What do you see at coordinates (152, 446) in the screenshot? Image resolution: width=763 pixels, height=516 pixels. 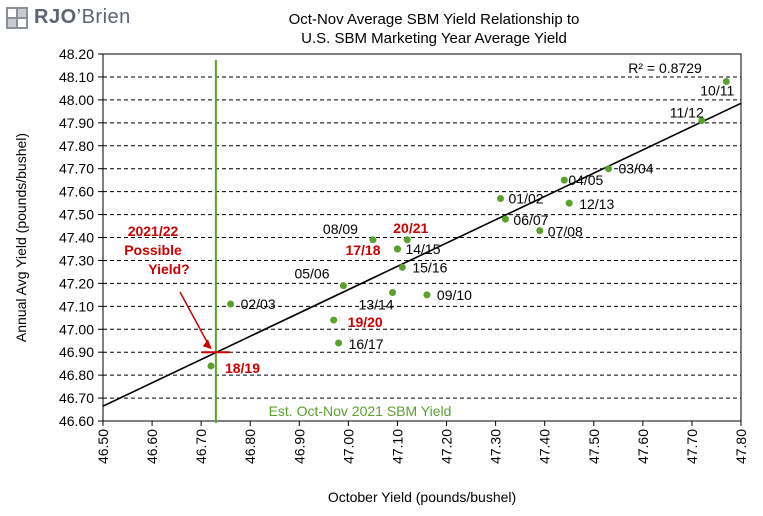 I see `x-tick-label: 46.60` at bounding box center [152, 446].